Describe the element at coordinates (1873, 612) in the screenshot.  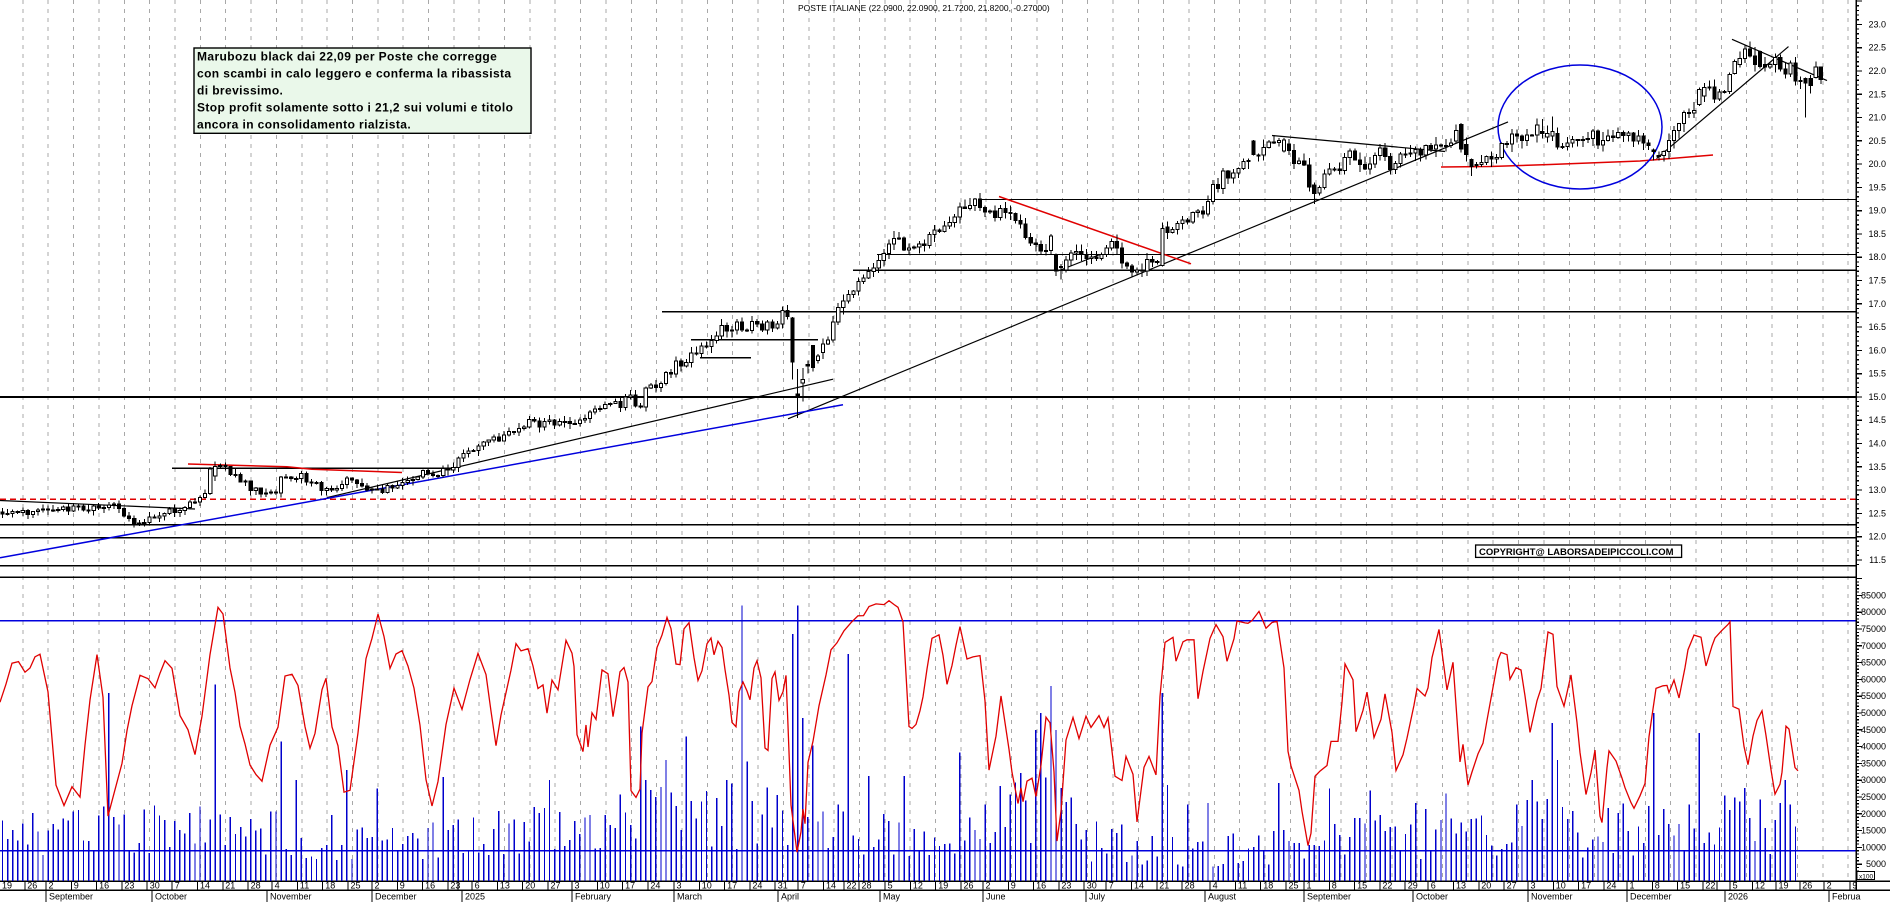
I see `svg-text: 80000` at that location.